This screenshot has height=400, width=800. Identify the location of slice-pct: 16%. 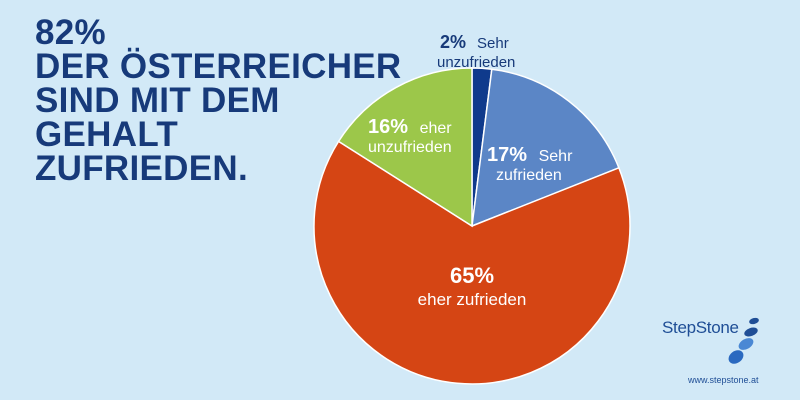
(388, 127).